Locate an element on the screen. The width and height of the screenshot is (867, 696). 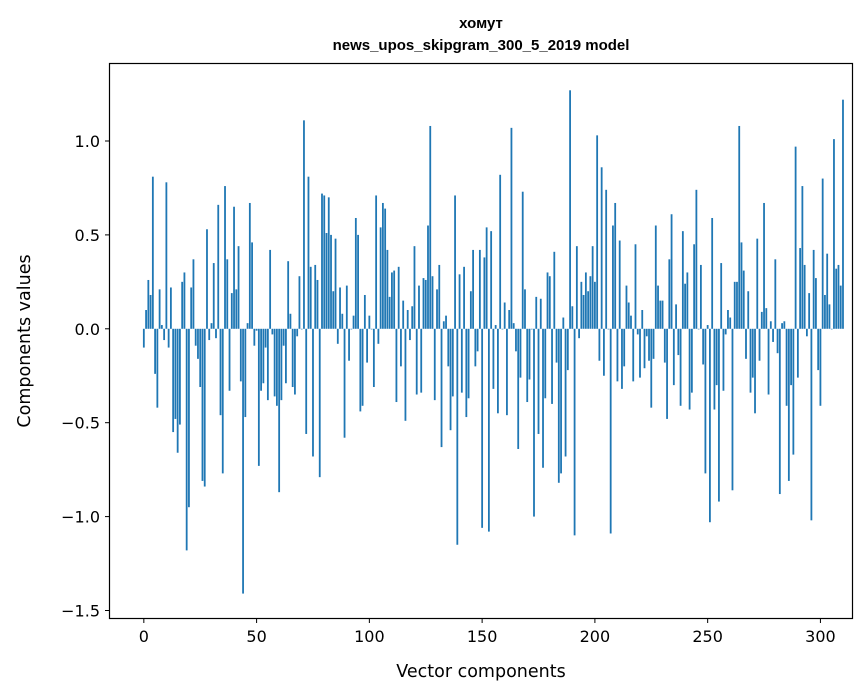
x-tick-label: 300 is located at coordinates (820, 636).